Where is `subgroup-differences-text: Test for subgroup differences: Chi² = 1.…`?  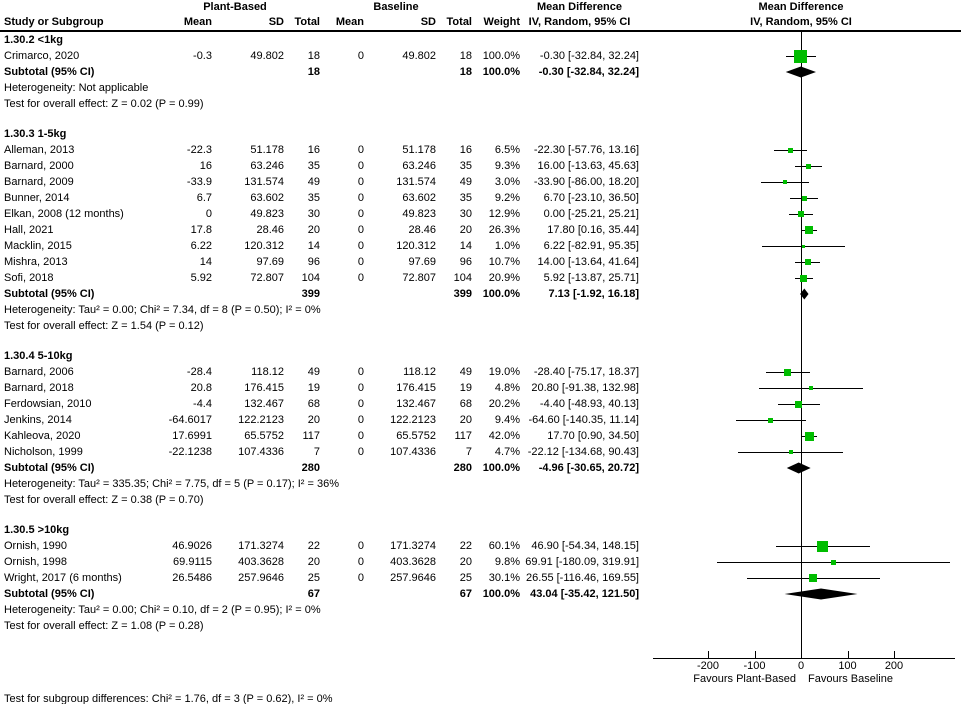
subgroup-differences-text: Test for subgroup differences: Chi² = 1.… is located at coordinates (168, 698).